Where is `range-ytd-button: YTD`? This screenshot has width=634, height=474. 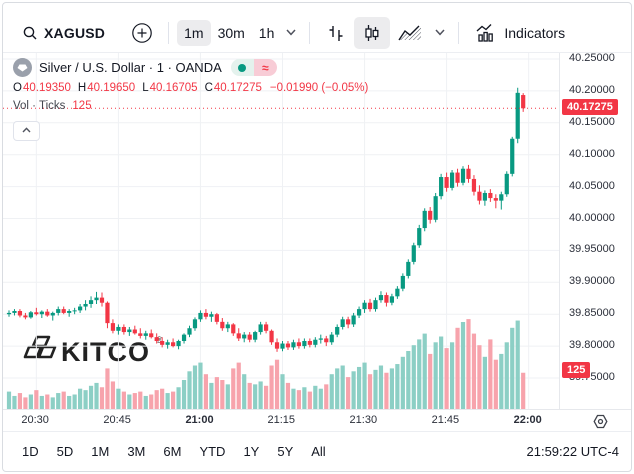
range-ytd-button: YTD is located at coordinates (212, 451).